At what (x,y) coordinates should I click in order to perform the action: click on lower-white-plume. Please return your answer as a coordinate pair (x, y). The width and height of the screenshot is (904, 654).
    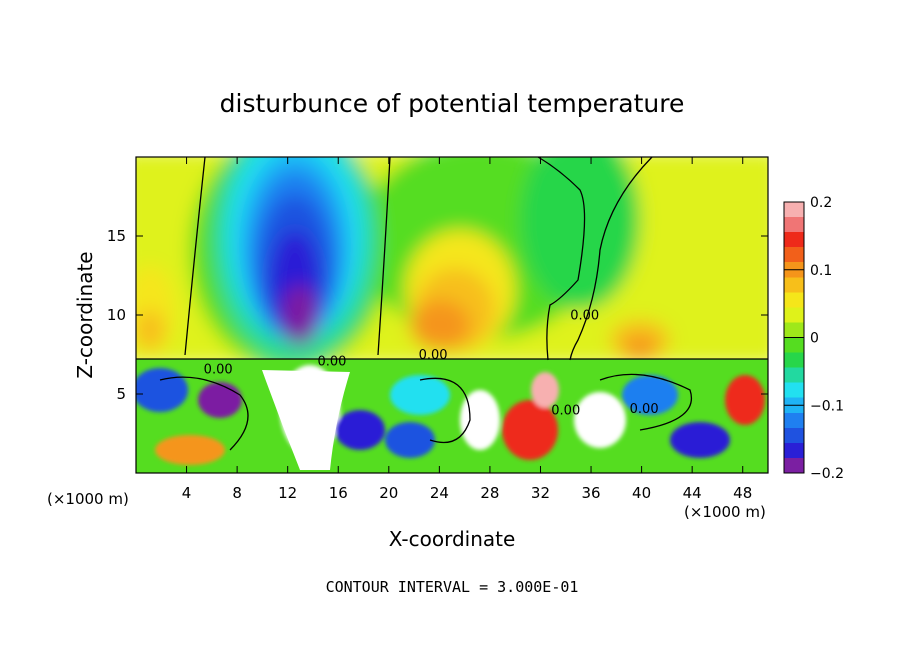
    Looking at the image, I should click on (306, 420).